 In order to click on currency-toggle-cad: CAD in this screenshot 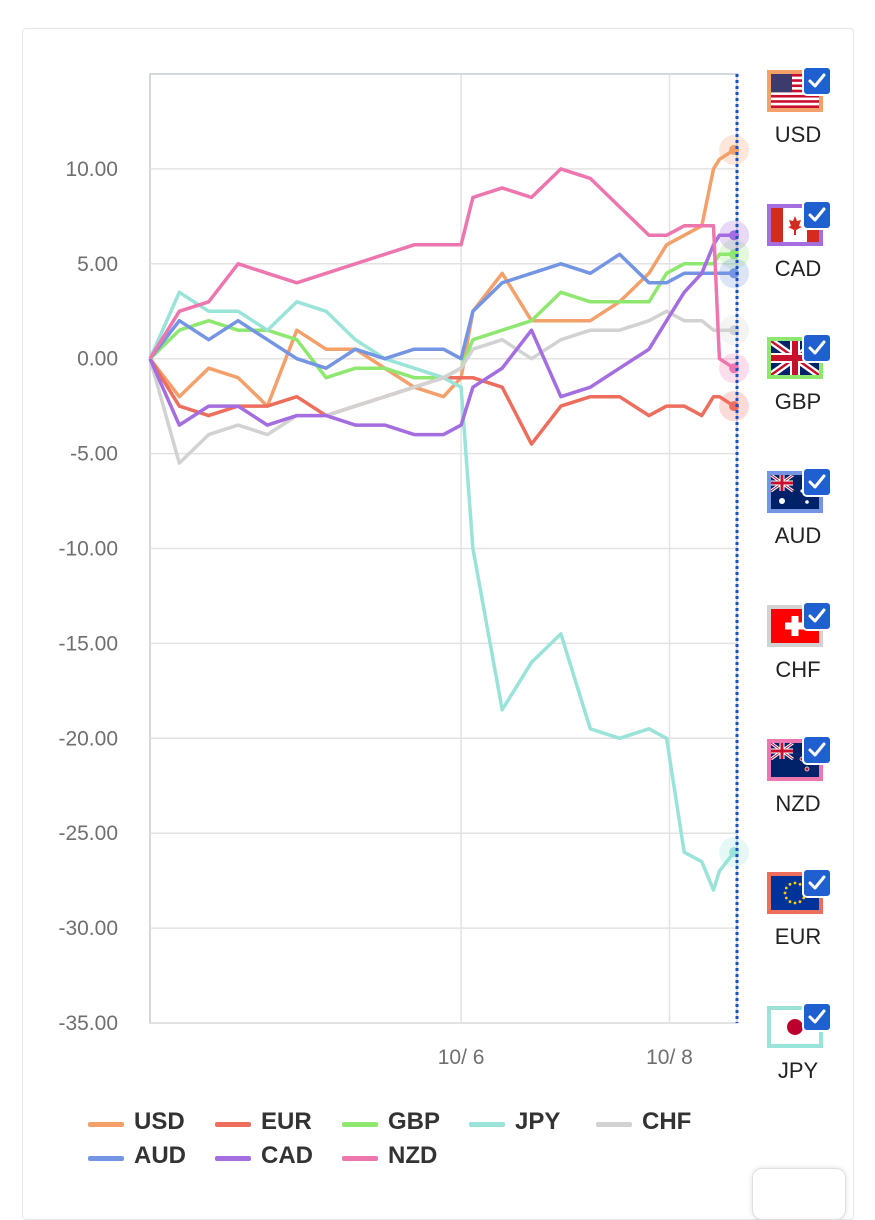, I will do `click(798, 246)`.